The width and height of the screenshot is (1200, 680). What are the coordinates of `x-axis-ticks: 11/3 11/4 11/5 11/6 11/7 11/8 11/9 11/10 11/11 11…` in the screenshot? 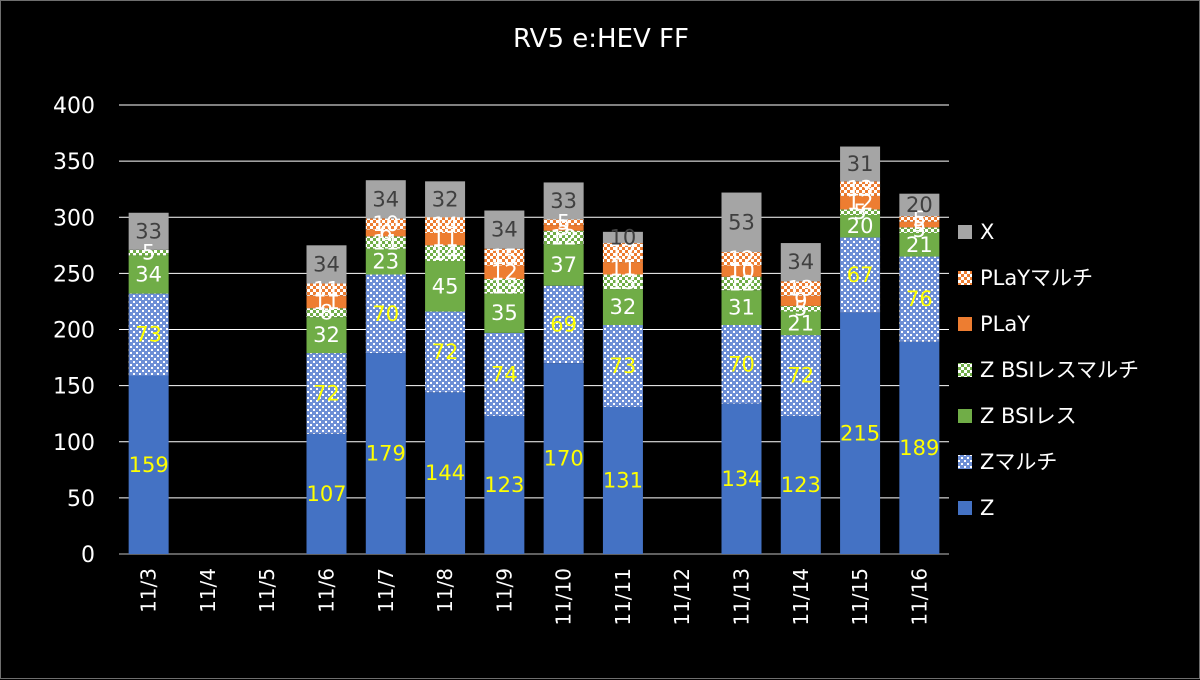 It's located at (534, 597).